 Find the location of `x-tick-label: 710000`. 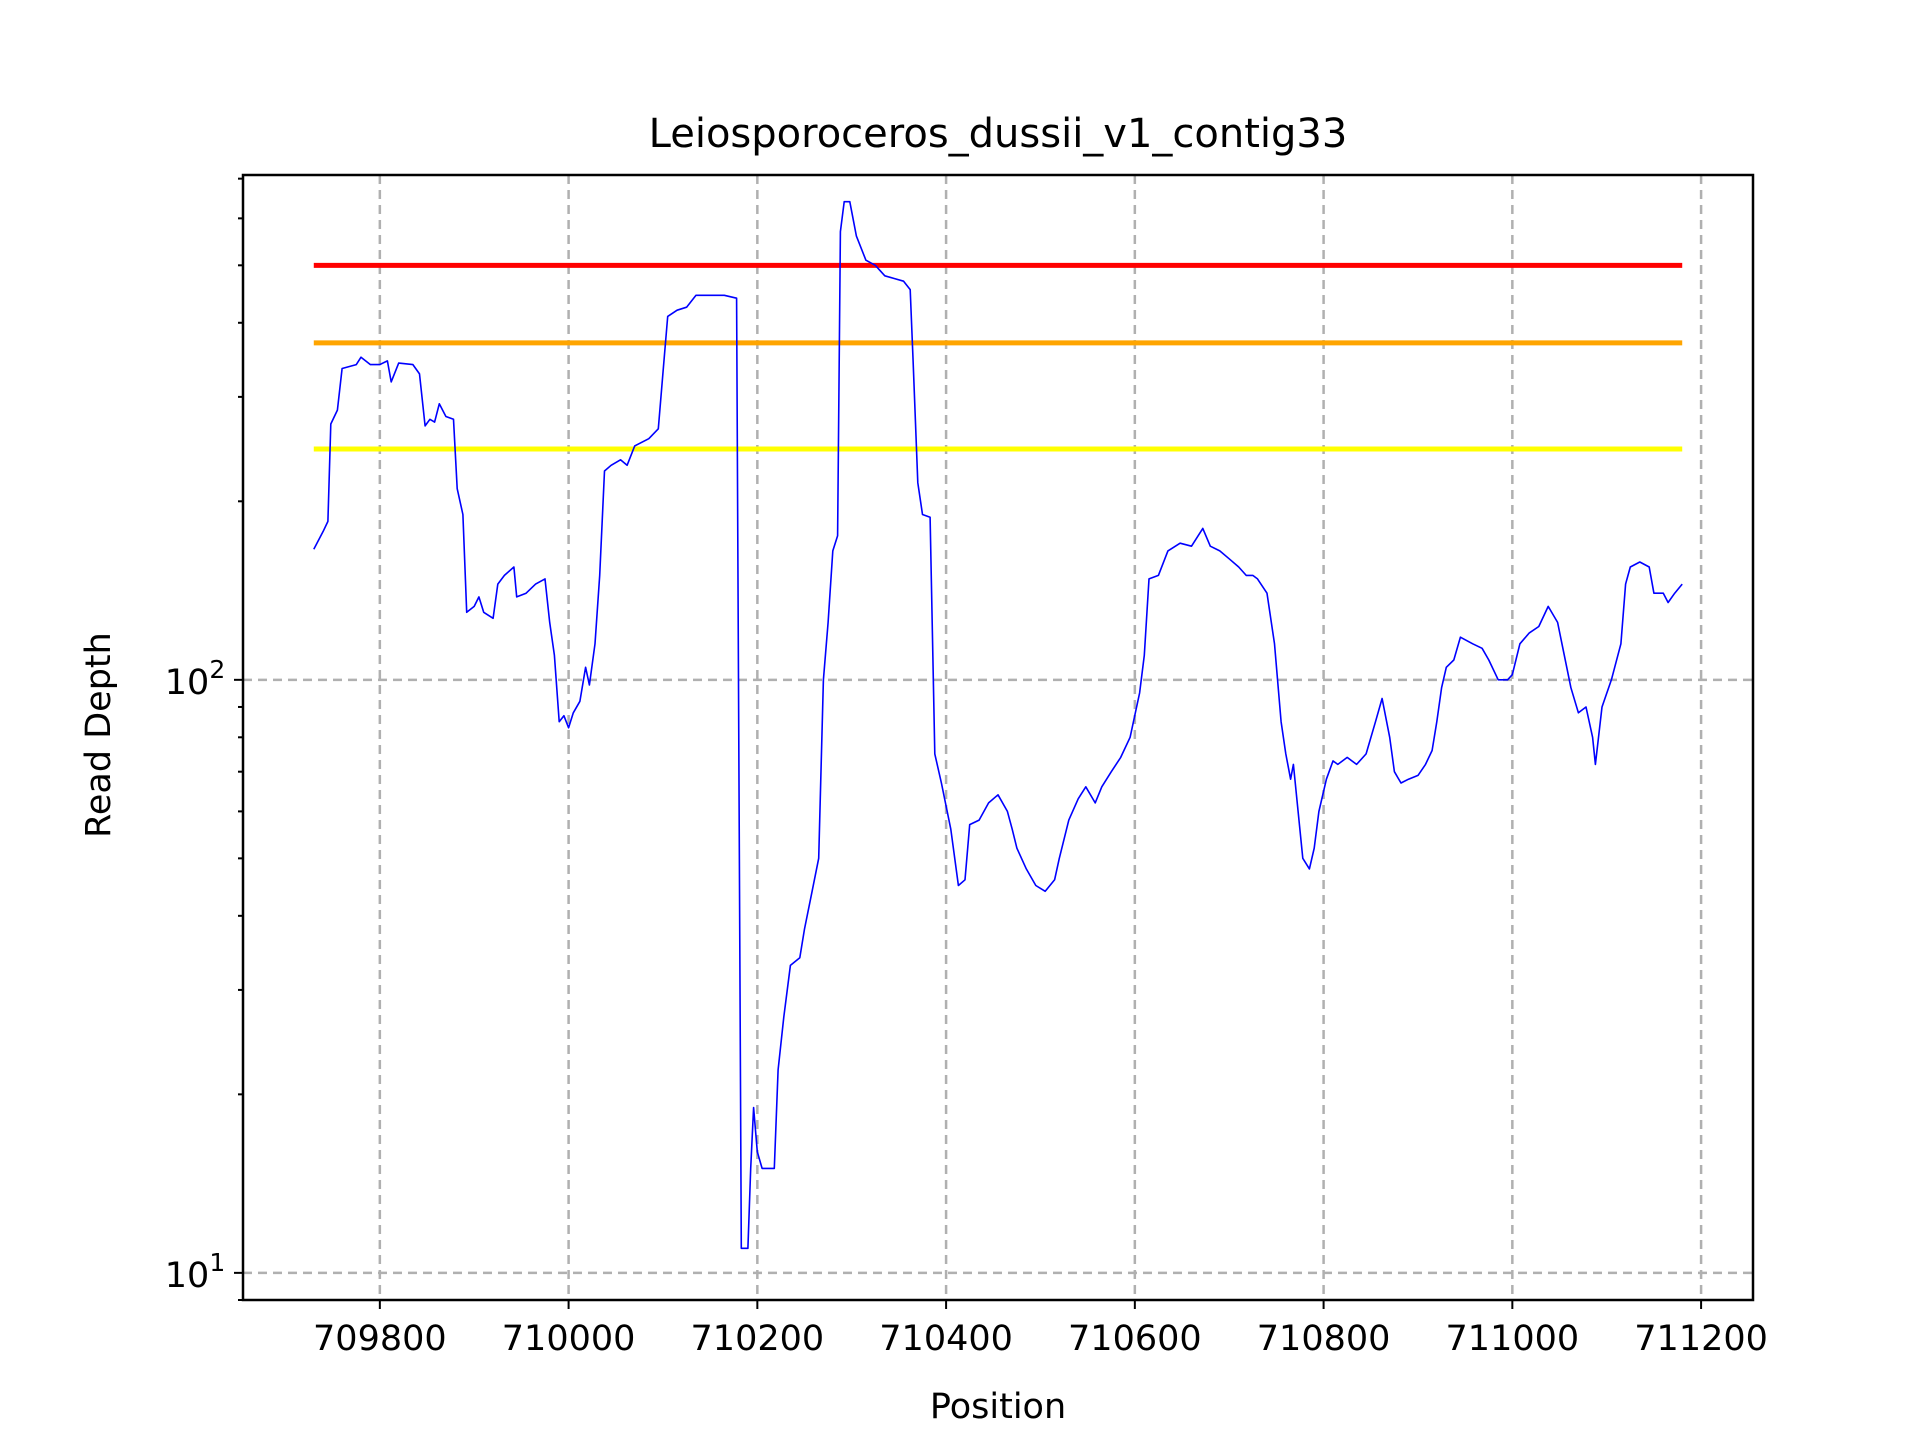

x-tick-label: 710000 is located at coordinates (569, 1339).